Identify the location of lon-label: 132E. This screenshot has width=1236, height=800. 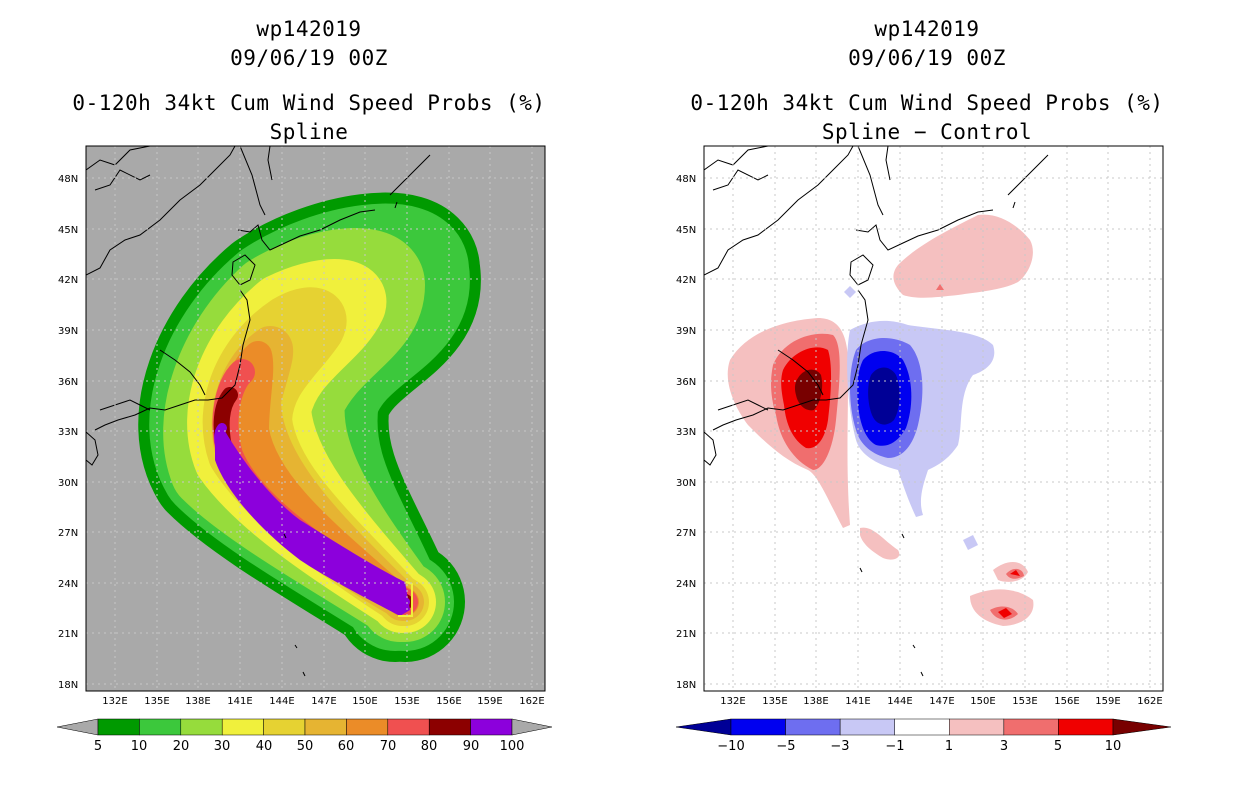
(732, 701).